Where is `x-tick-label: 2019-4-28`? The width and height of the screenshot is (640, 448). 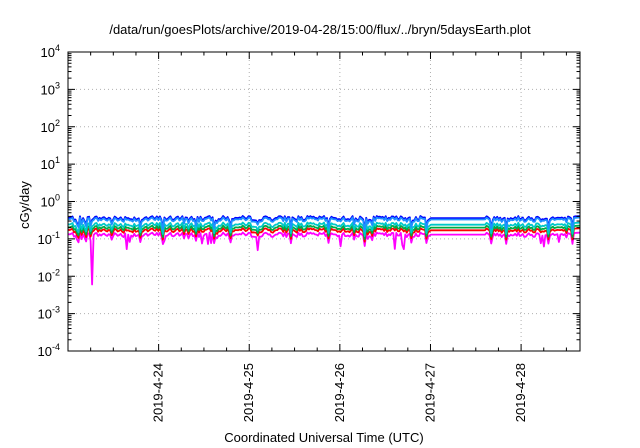 x-tick-label: 2019-4-28 is located at coordinates (520, 392).